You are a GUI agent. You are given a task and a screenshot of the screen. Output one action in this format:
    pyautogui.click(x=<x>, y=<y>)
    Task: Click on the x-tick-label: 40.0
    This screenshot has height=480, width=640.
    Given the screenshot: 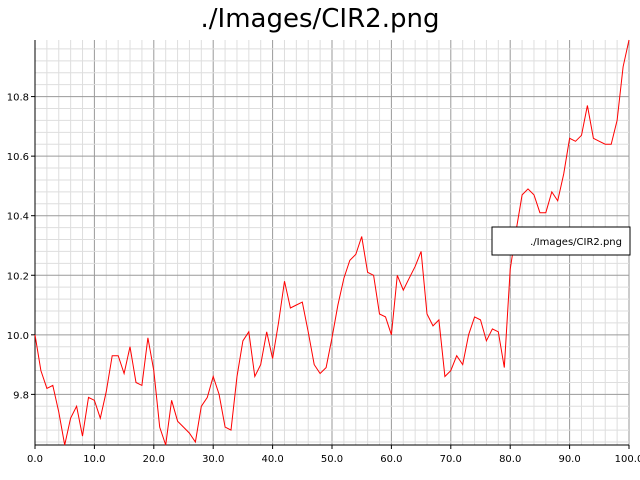 What is the action you would take?
    pyautogui.click(x=272, y=459)
    